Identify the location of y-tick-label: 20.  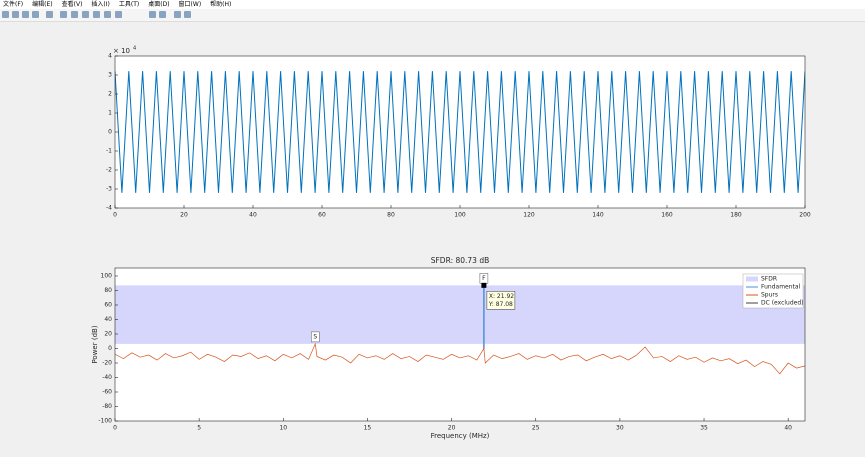
(108, 333).